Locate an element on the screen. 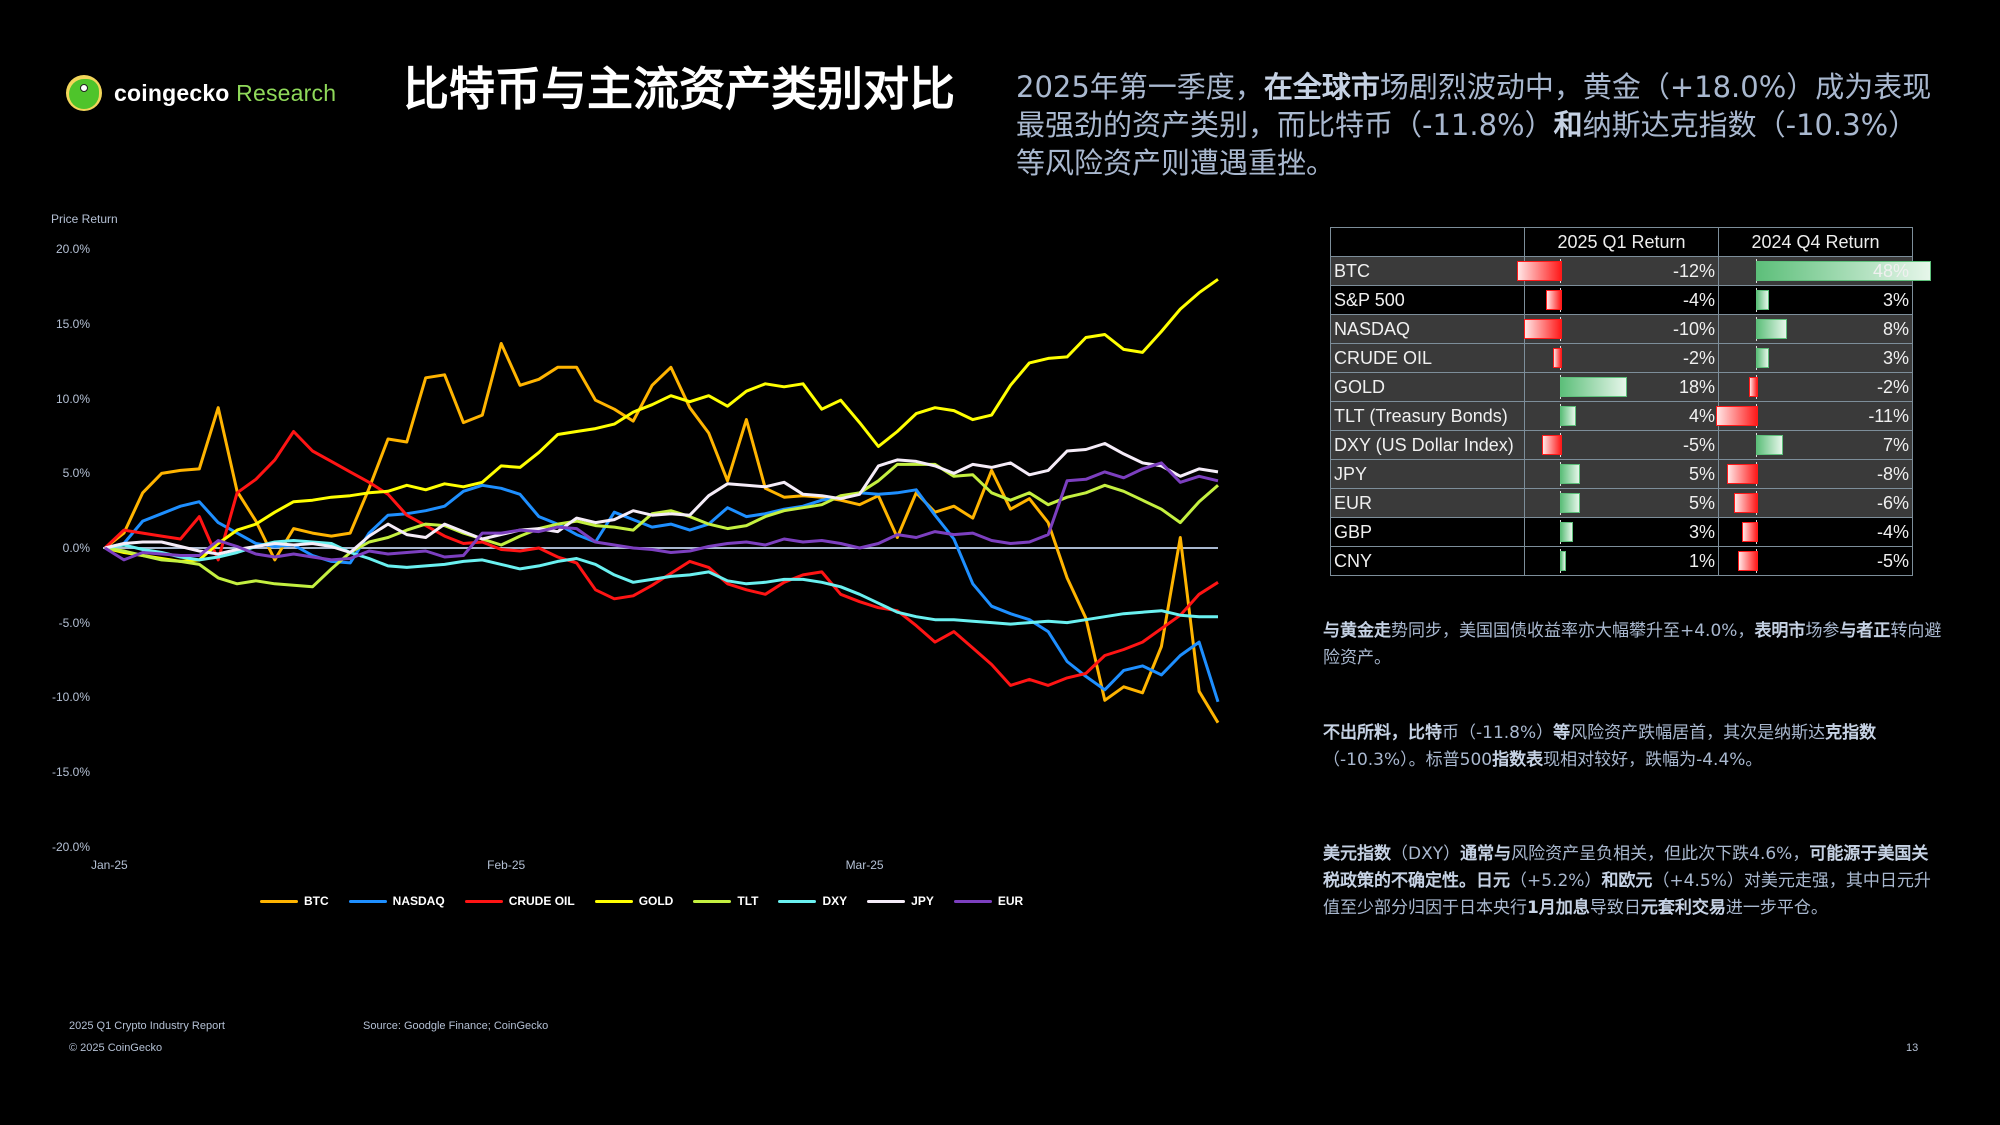 The image size is (2000, 1125). table-row: BTC -12% 48% is located at coordinates (1630, 271).